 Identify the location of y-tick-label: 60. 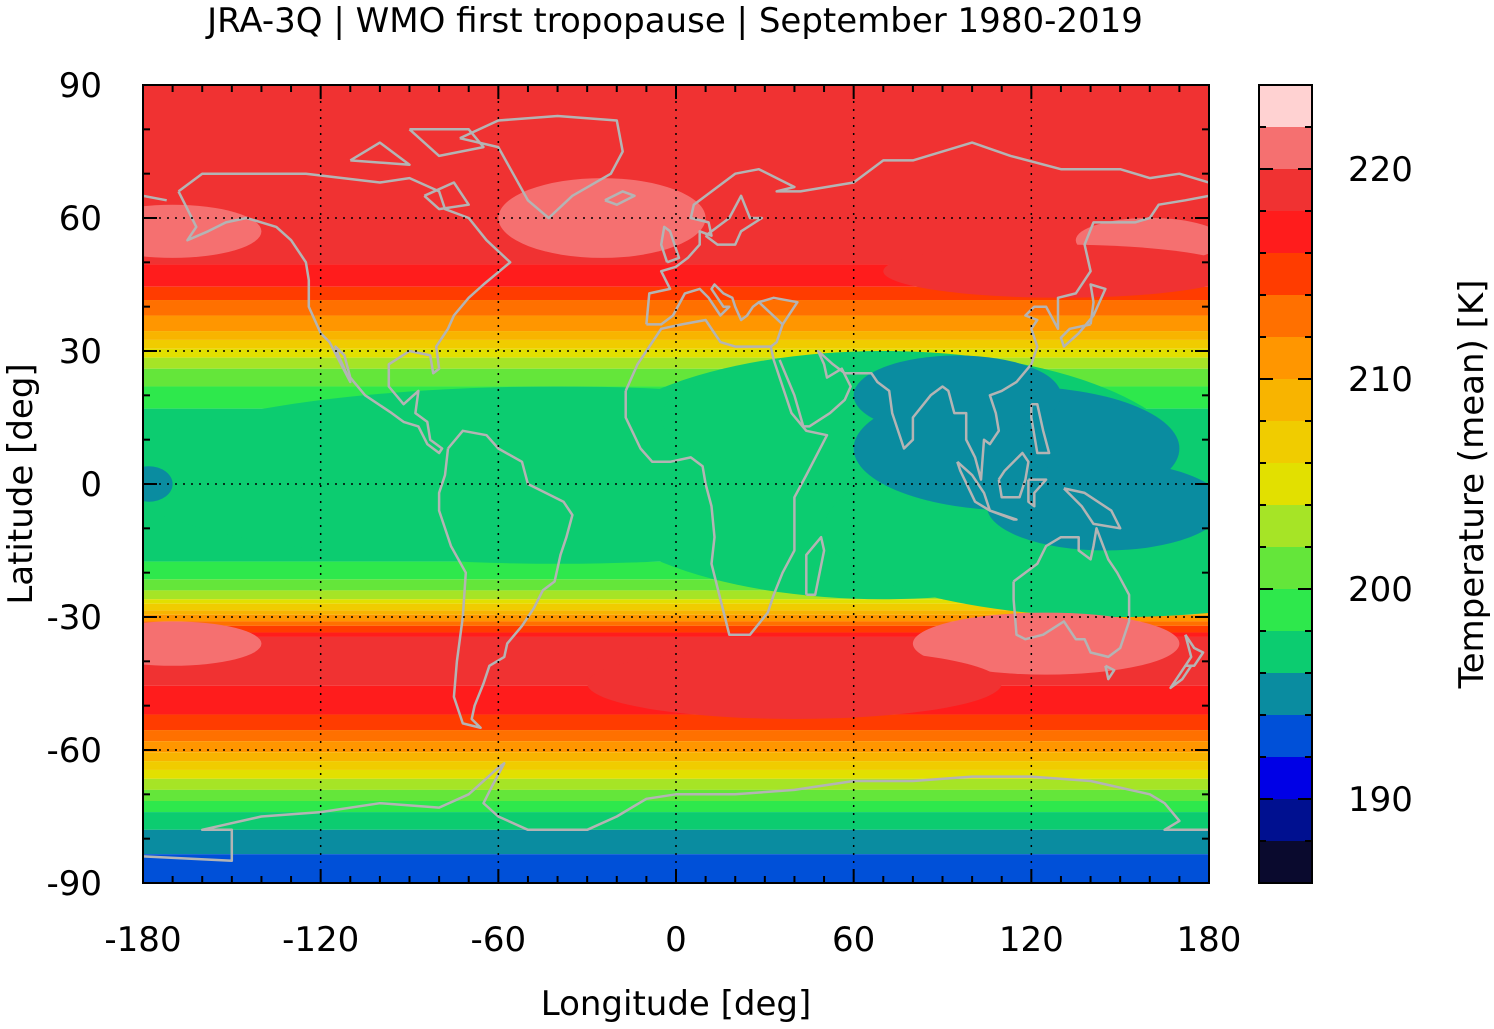
(80, 219).